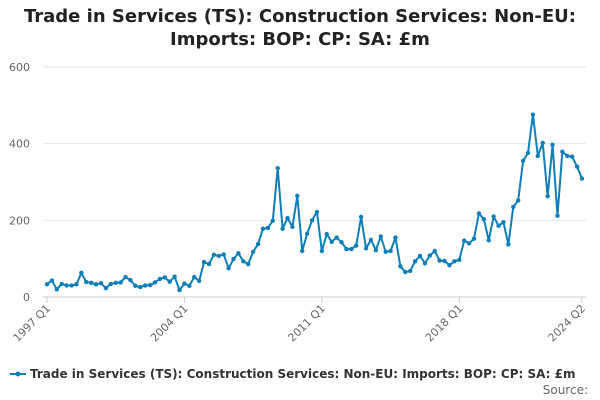  I want to click on x-tick-label: 2024 Q2, so click(567, 323).